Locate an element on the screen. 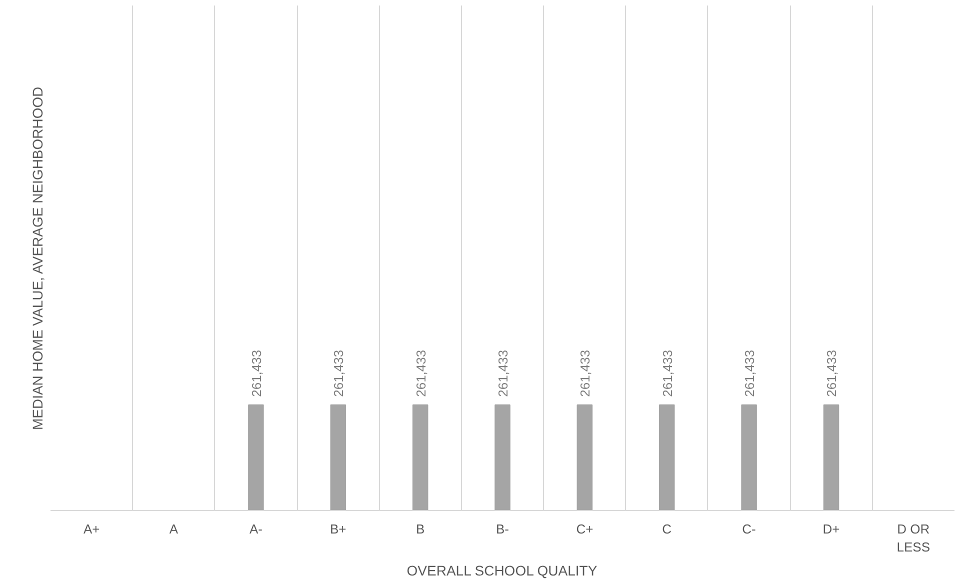  x-tick-label: C+ is located at coordinates (585, 529).